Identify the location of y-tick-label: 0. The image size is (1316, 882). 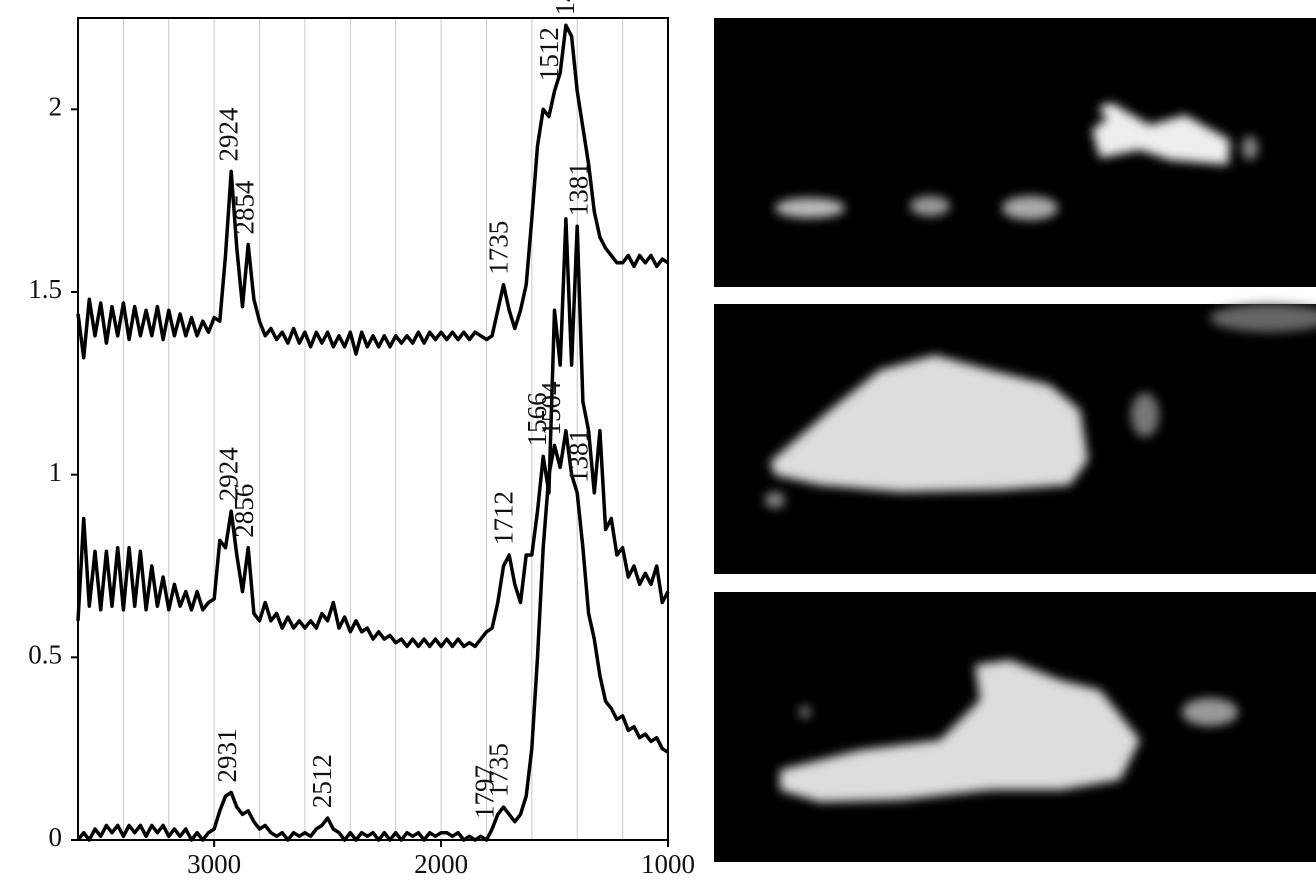
(56, 837).